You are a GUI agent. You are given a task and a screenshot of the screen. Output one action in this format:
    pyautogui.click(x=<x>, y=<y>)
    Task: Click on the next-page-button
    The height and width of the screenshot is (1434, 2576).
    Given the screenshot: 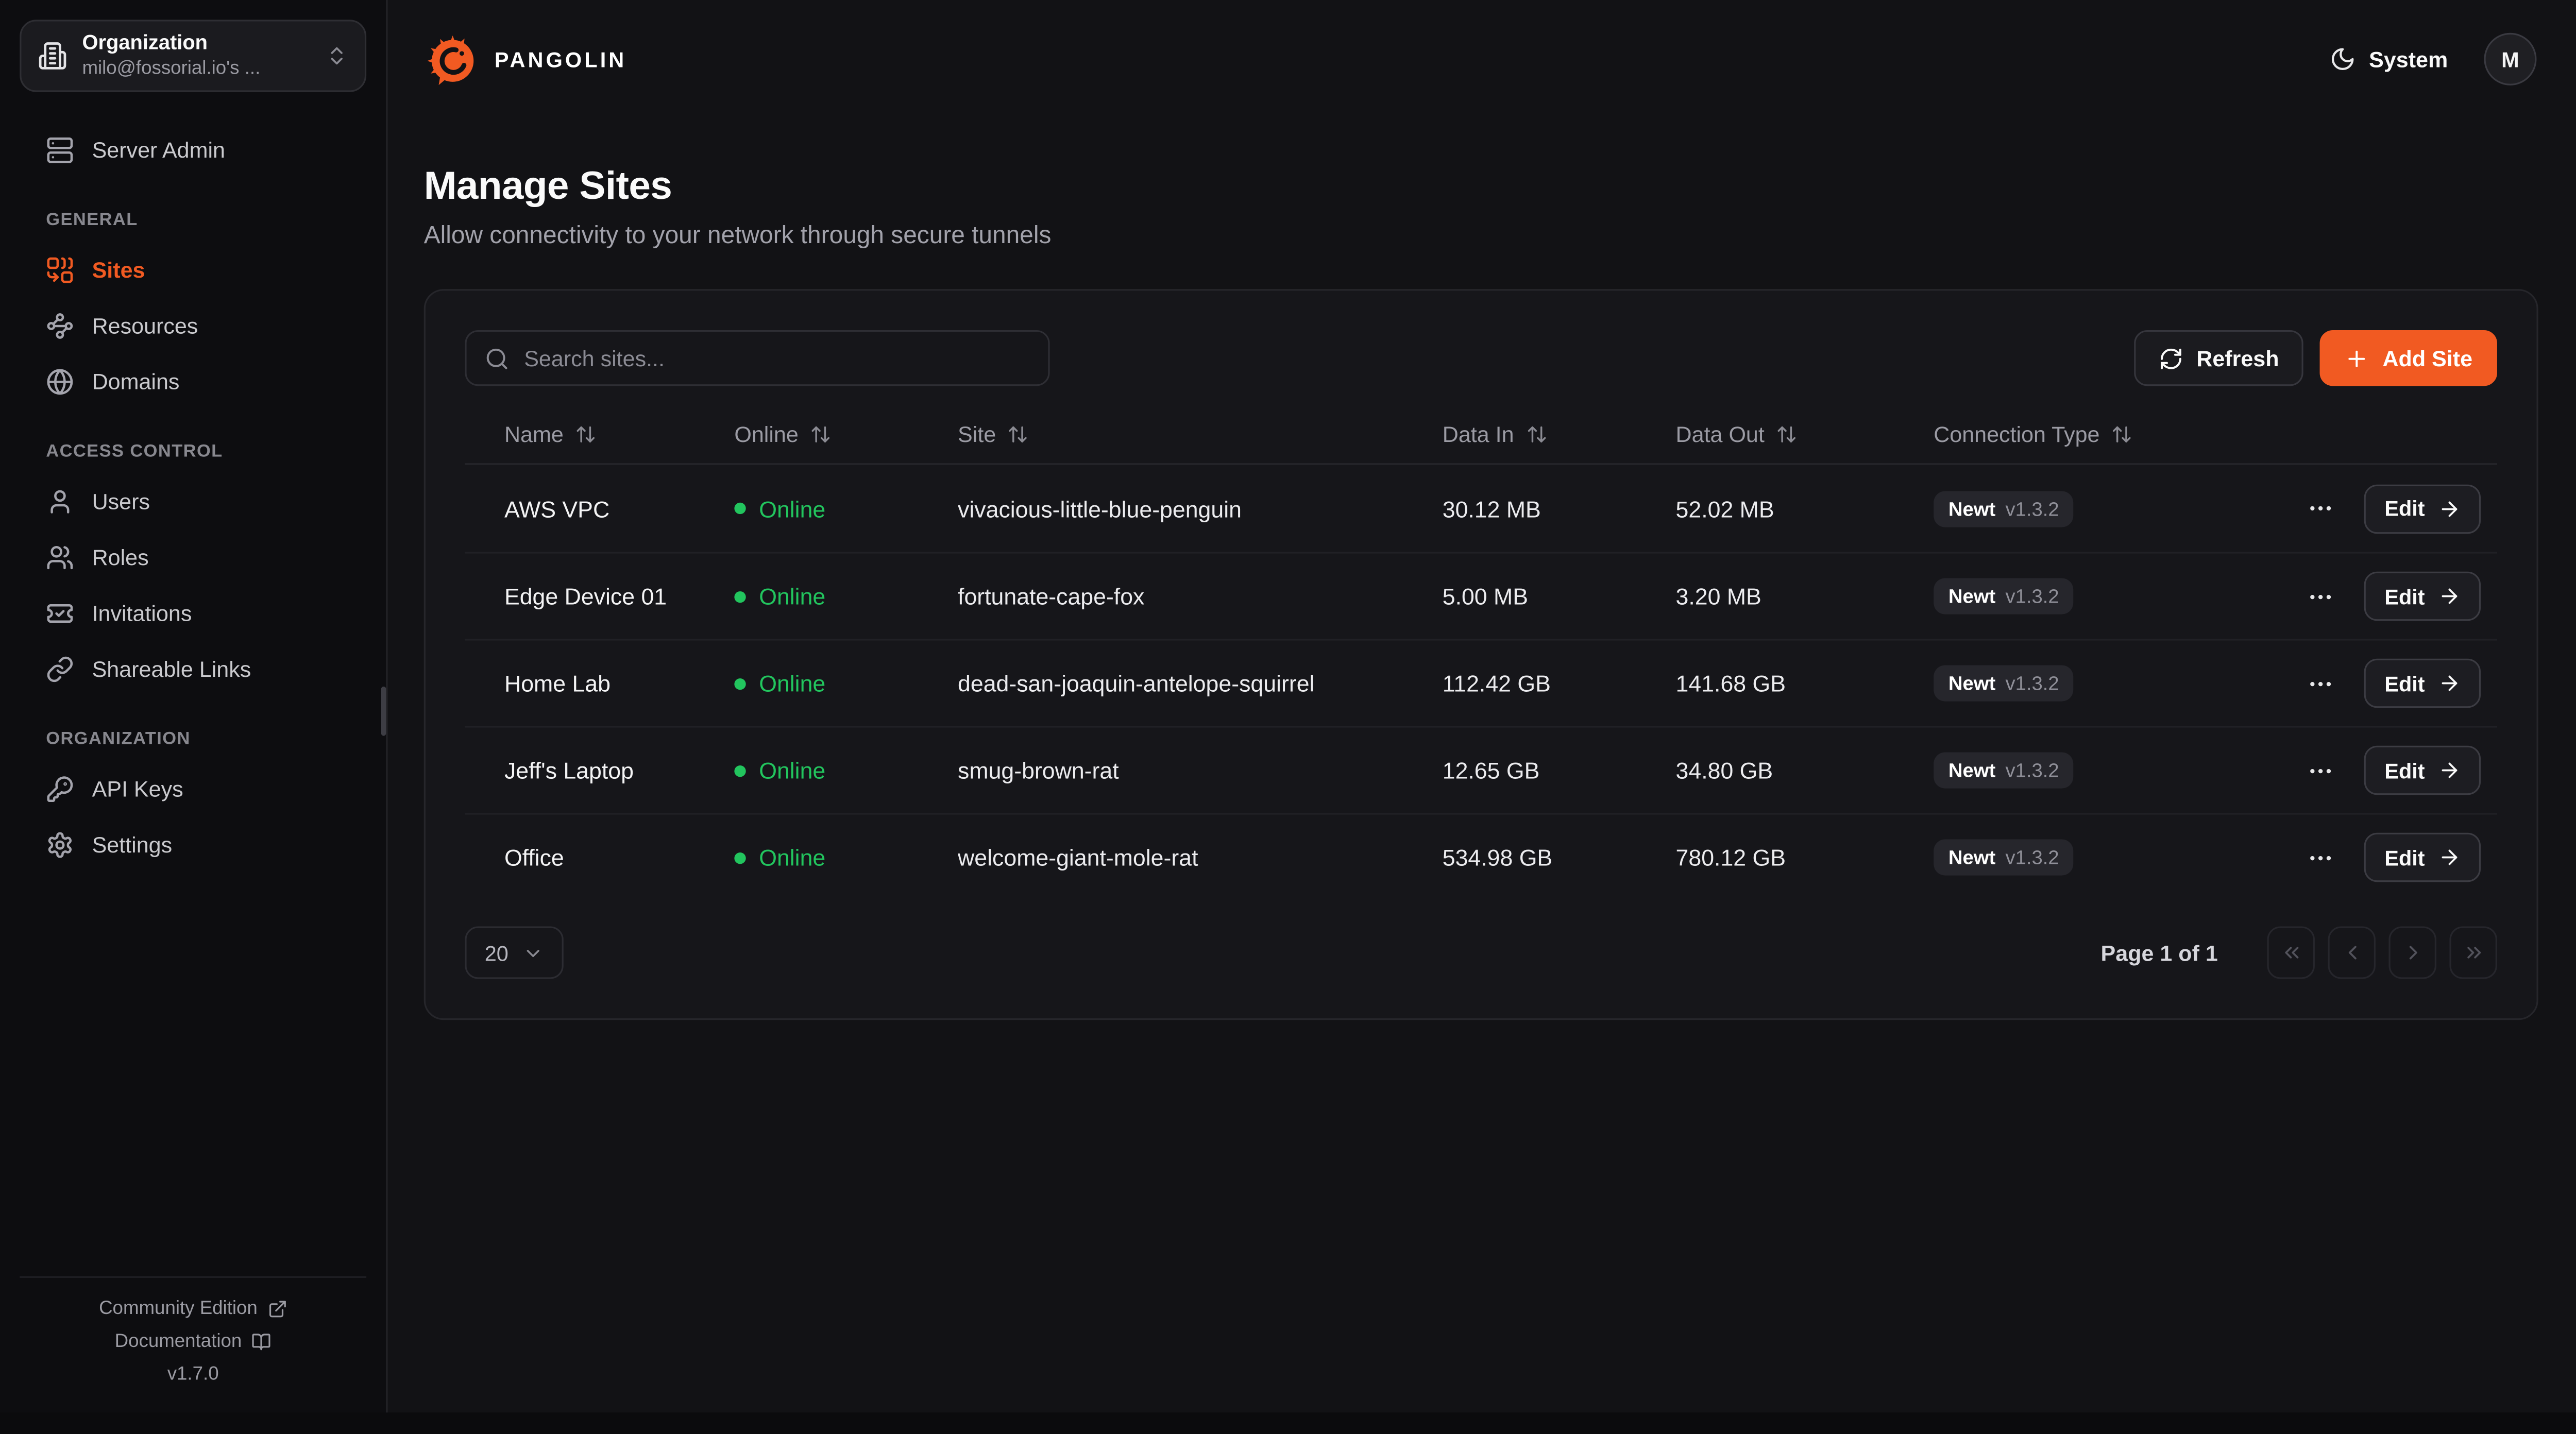 What is the action you would take?
    pyautogui.click(x=2412, y=952)
    